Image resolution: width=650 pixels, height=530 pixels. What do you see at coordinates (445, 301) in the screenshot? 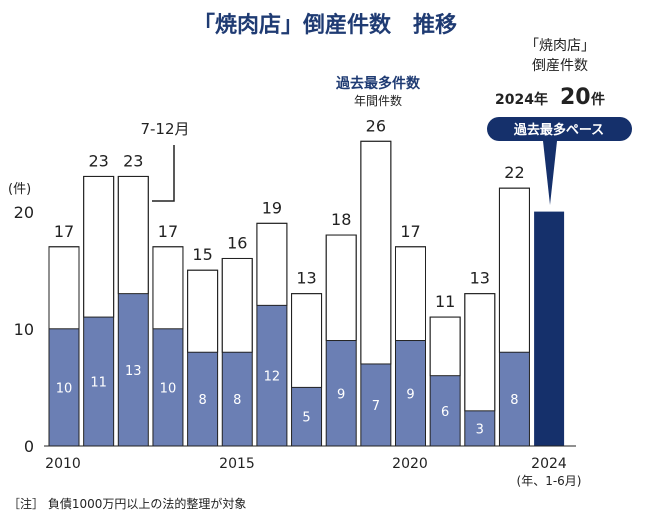
I see `bar-total-label-2021: 11` at bounding box center [445, 301].